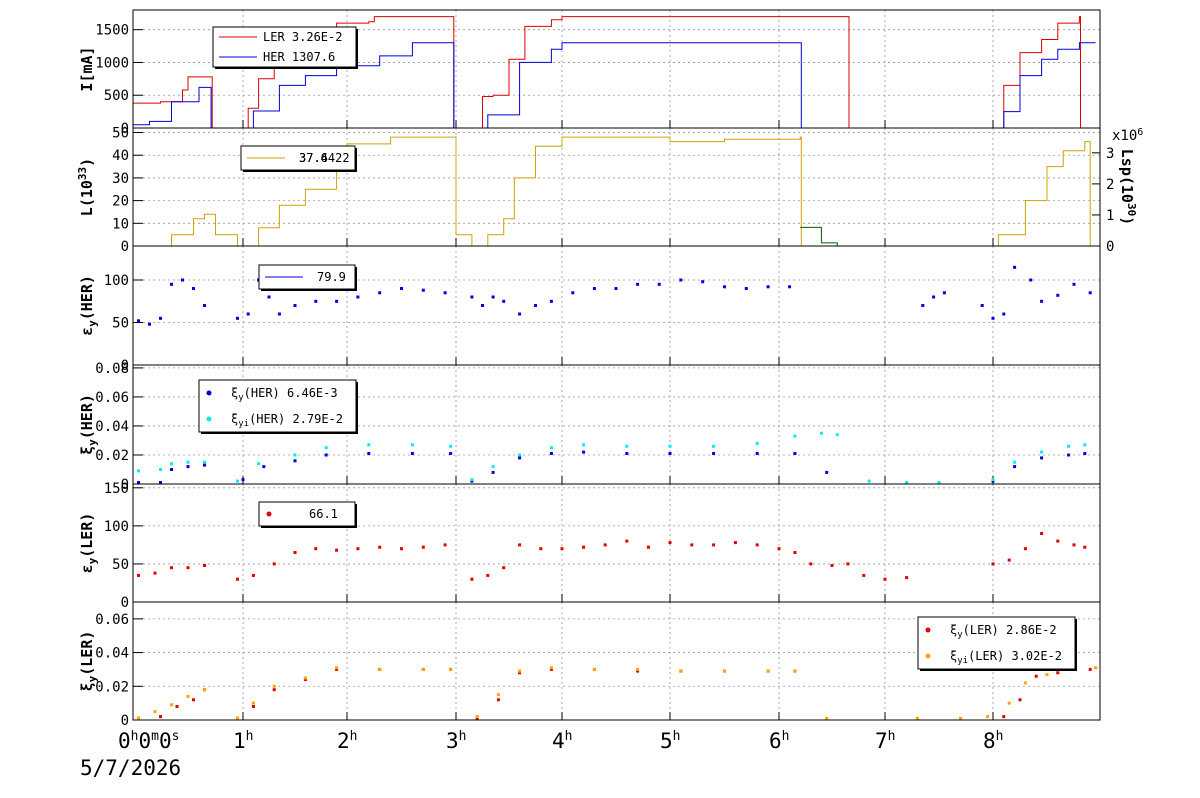 This screenshot has width=1200, height=798. Describe the element at coordinates (324, 158) in the screenshot. I see `legend-entry: 37.4422` at that location.